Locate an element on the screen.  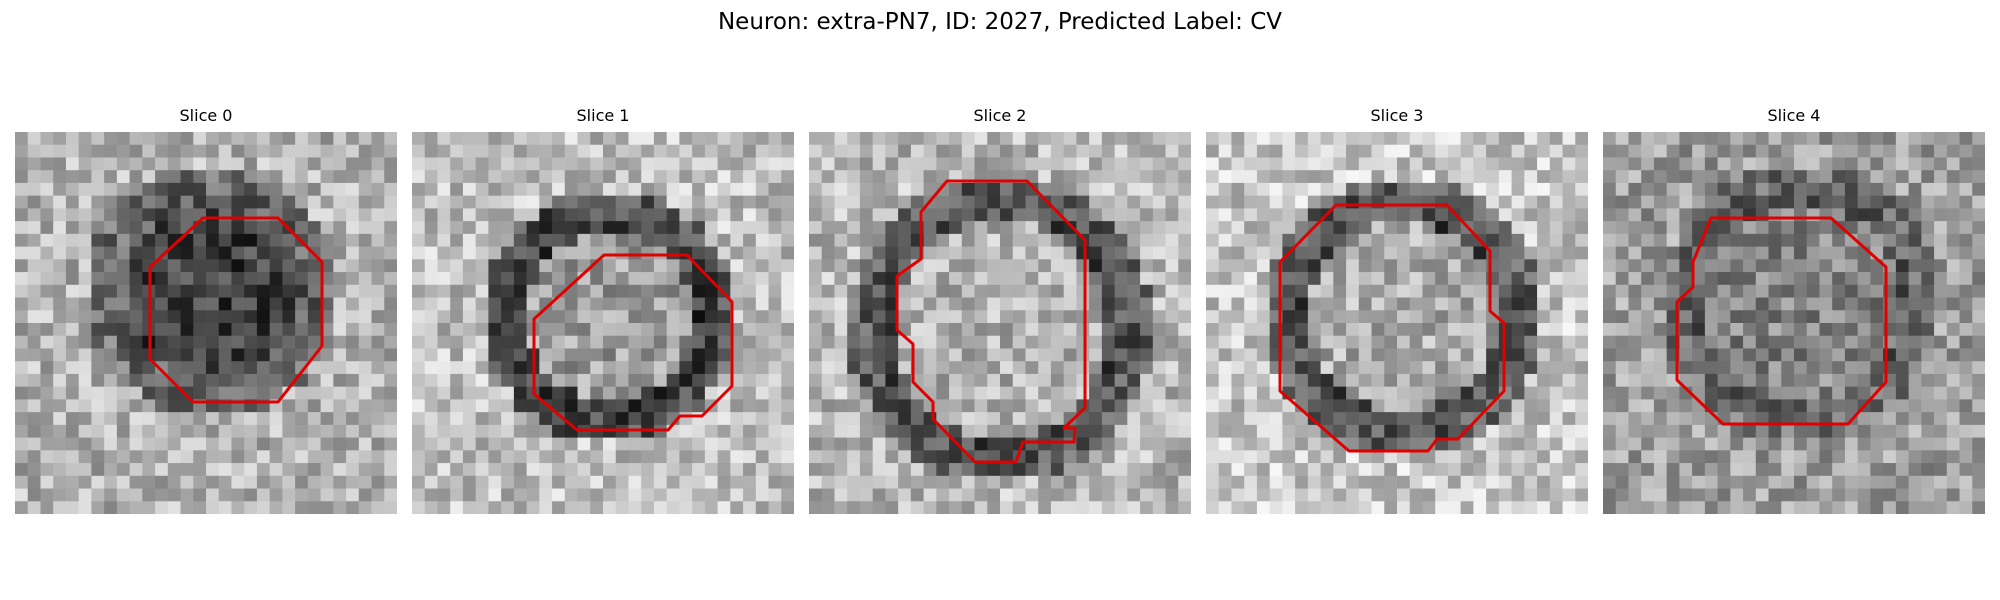
slice-title-3: Slice 3 is located at coordinates (1397, 115).